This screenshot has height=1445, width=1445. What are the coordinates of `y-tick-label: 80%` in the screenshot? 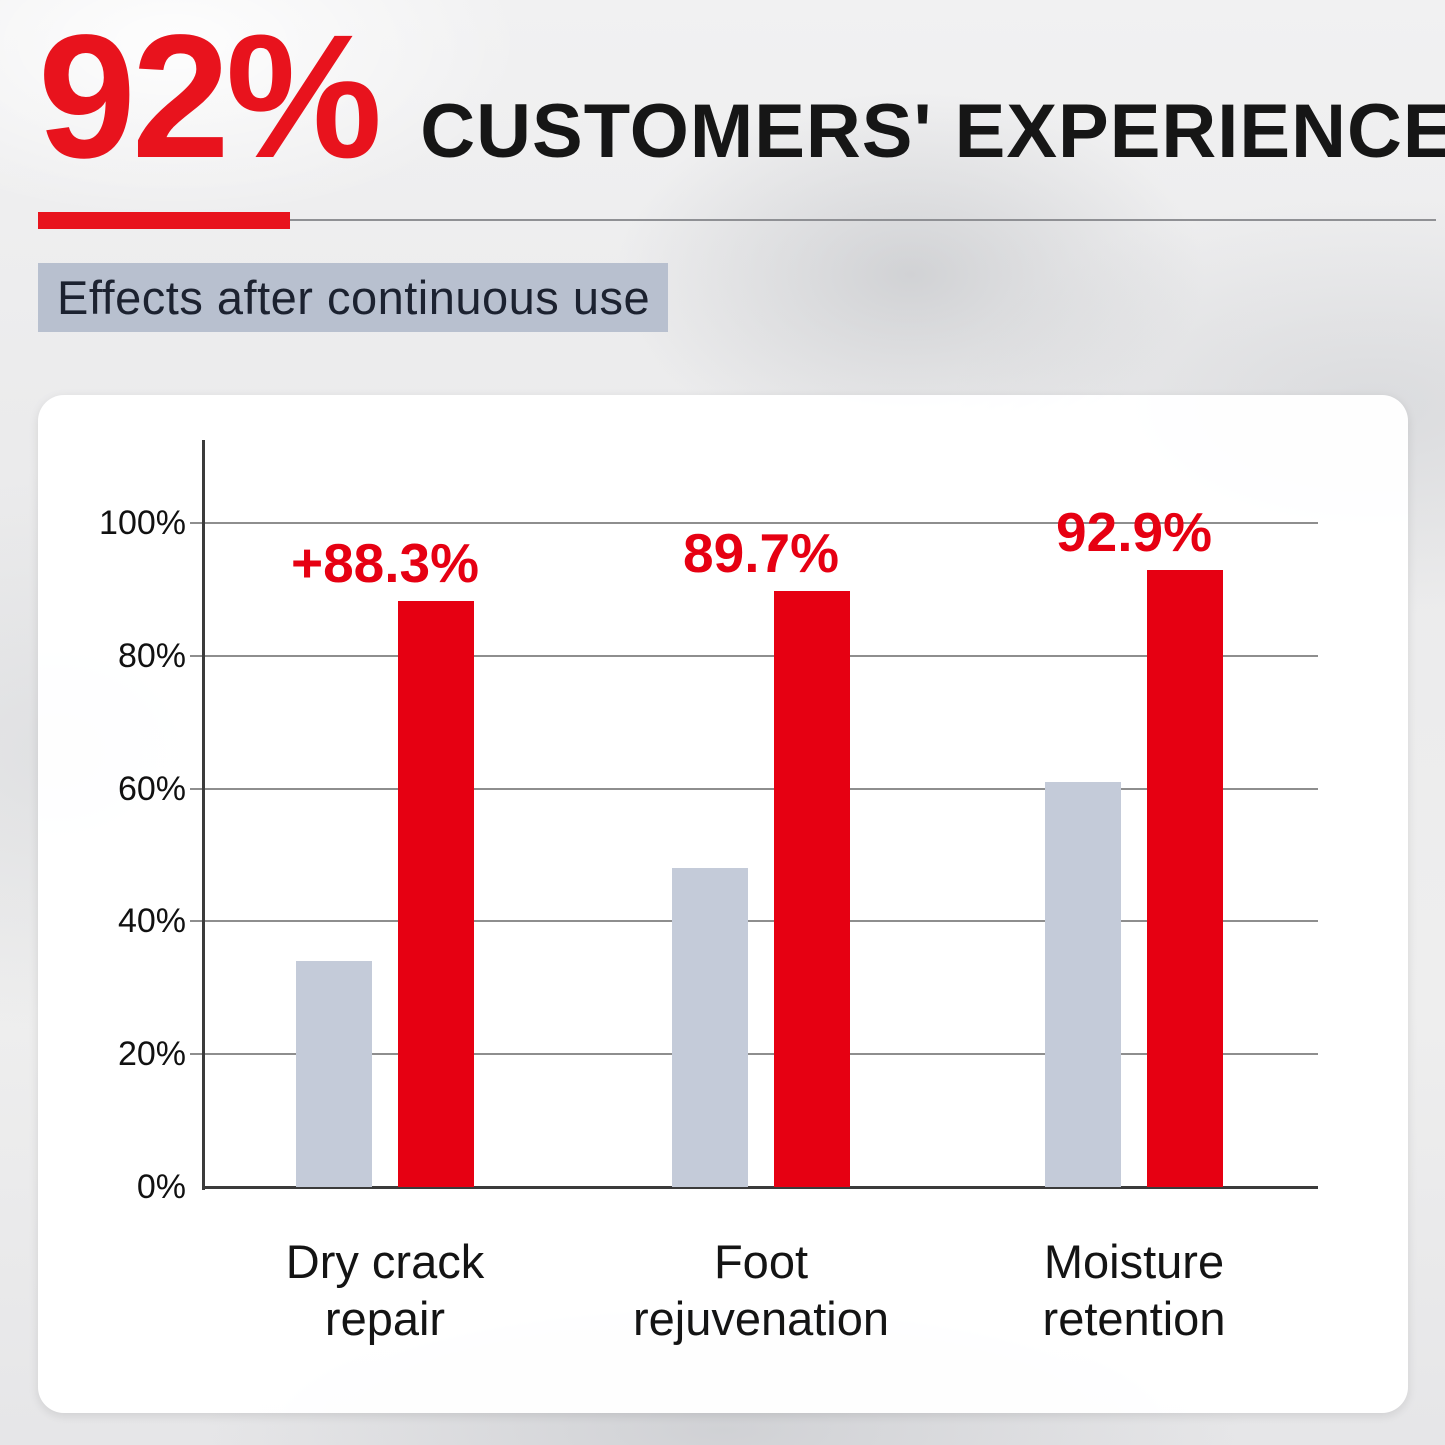 It's located at (151, 655).